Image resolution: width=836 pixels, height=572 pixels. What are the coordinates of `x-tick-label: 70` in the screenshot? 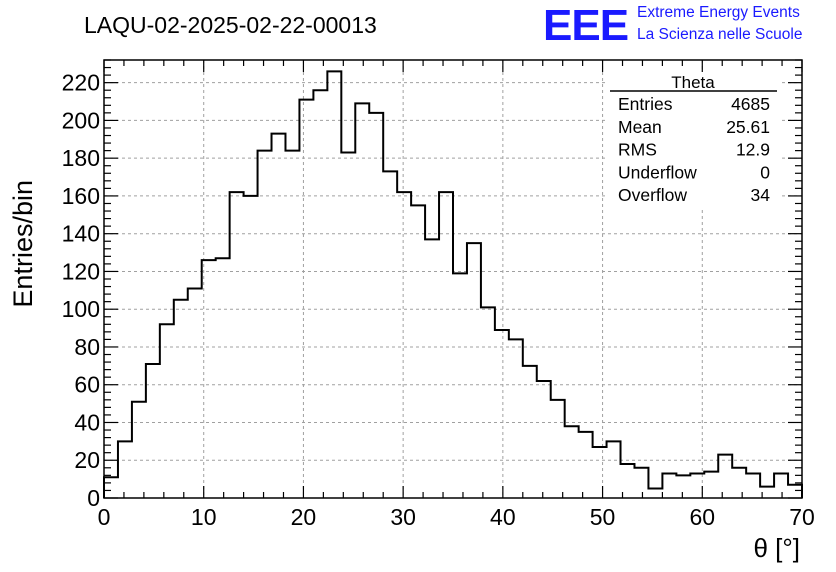 It's located at (802, 517).